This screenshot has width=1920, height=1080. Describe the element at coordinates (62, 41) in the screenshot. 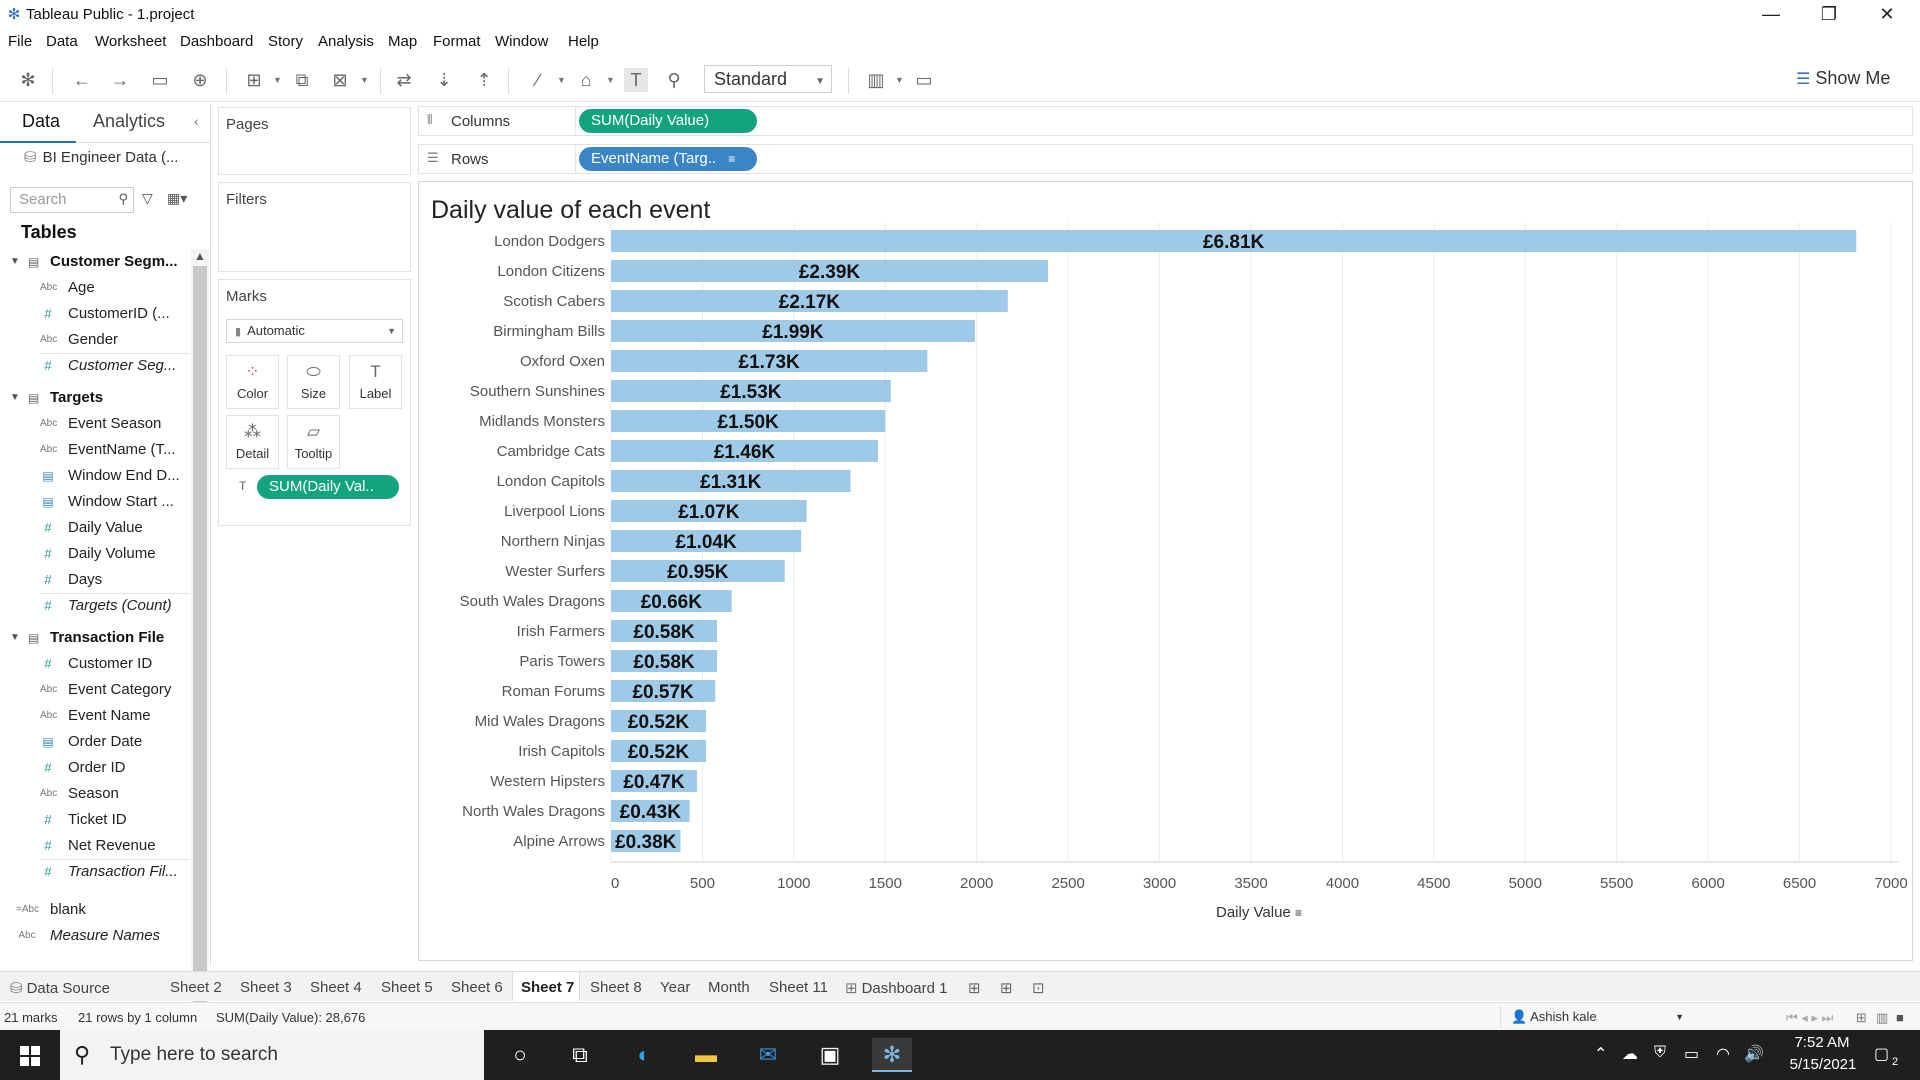

I see `menu-data: Data` at that location.